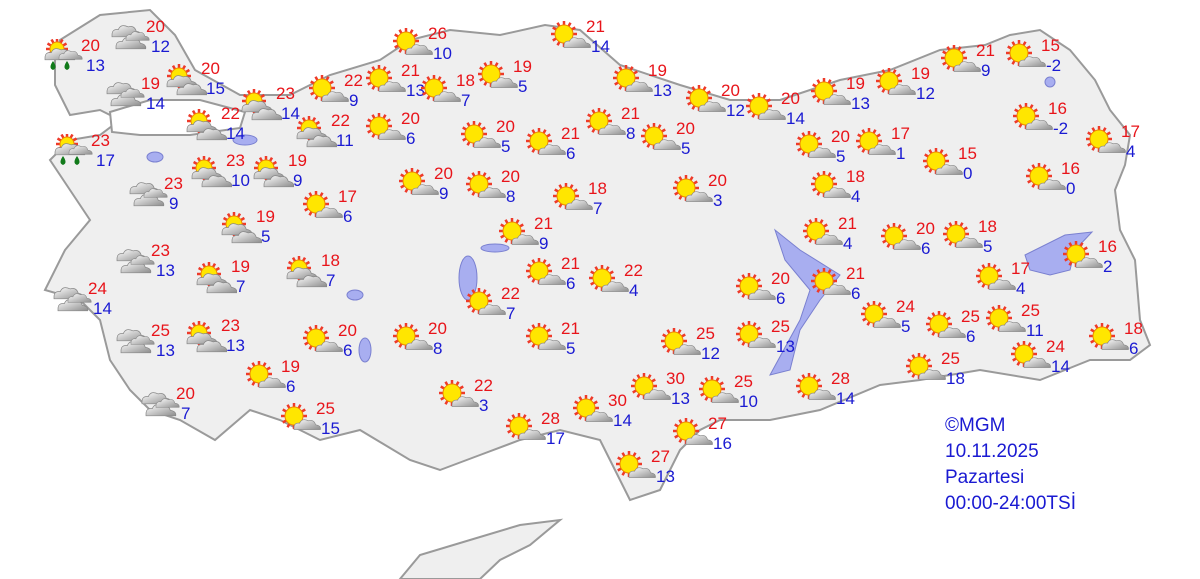  Describe the element at coordinates (955, 378) in the screenshot. I see `min-temp: 18` at that location.